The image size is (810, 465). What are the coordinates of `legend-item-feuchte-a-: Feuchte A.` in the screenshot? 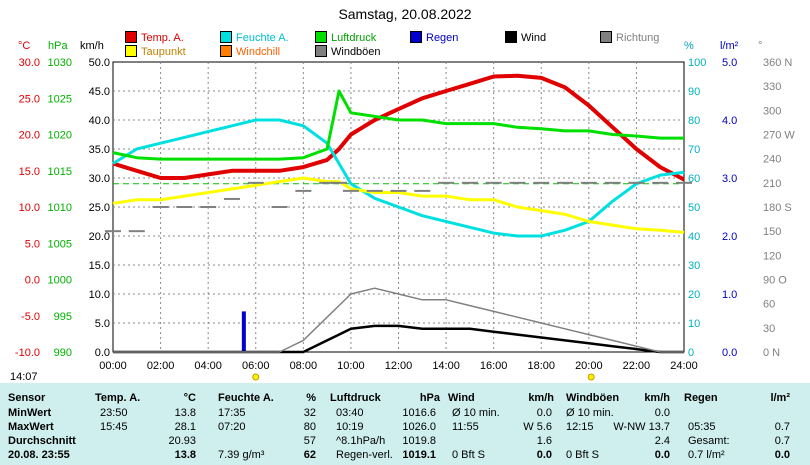 It's located at (254, 37).